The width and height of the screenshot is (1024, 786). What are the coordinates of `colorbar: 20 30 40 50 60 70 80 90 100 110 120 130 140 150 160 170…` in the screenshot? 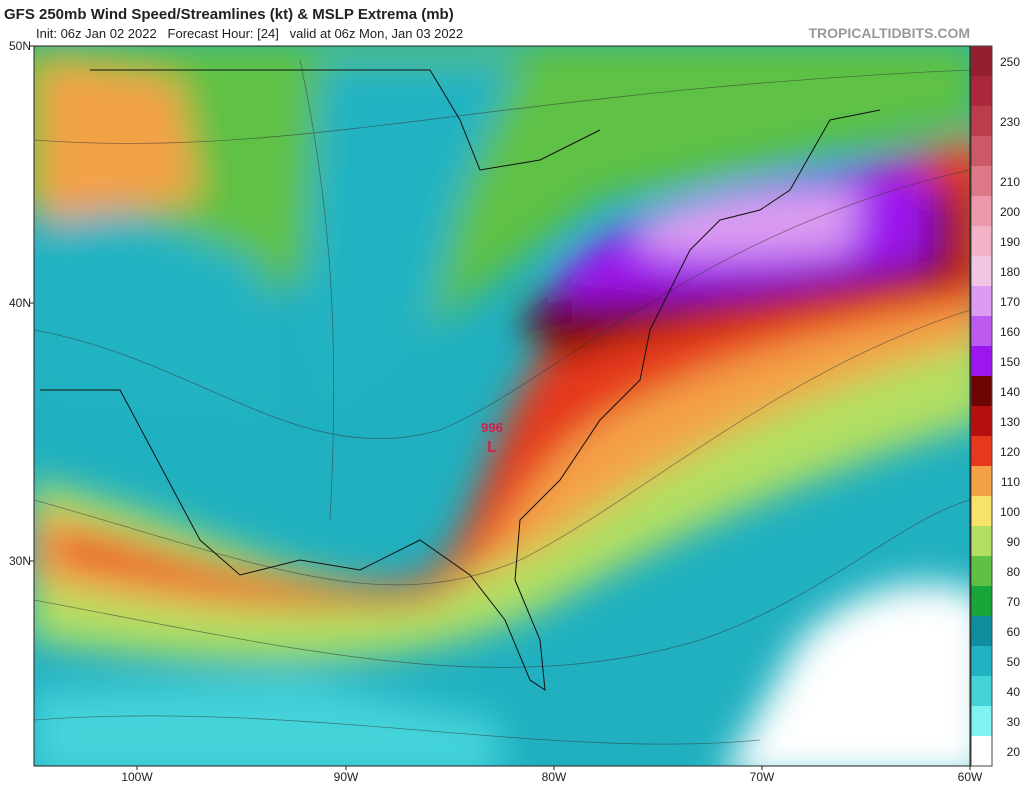 It's located at (995, 406).